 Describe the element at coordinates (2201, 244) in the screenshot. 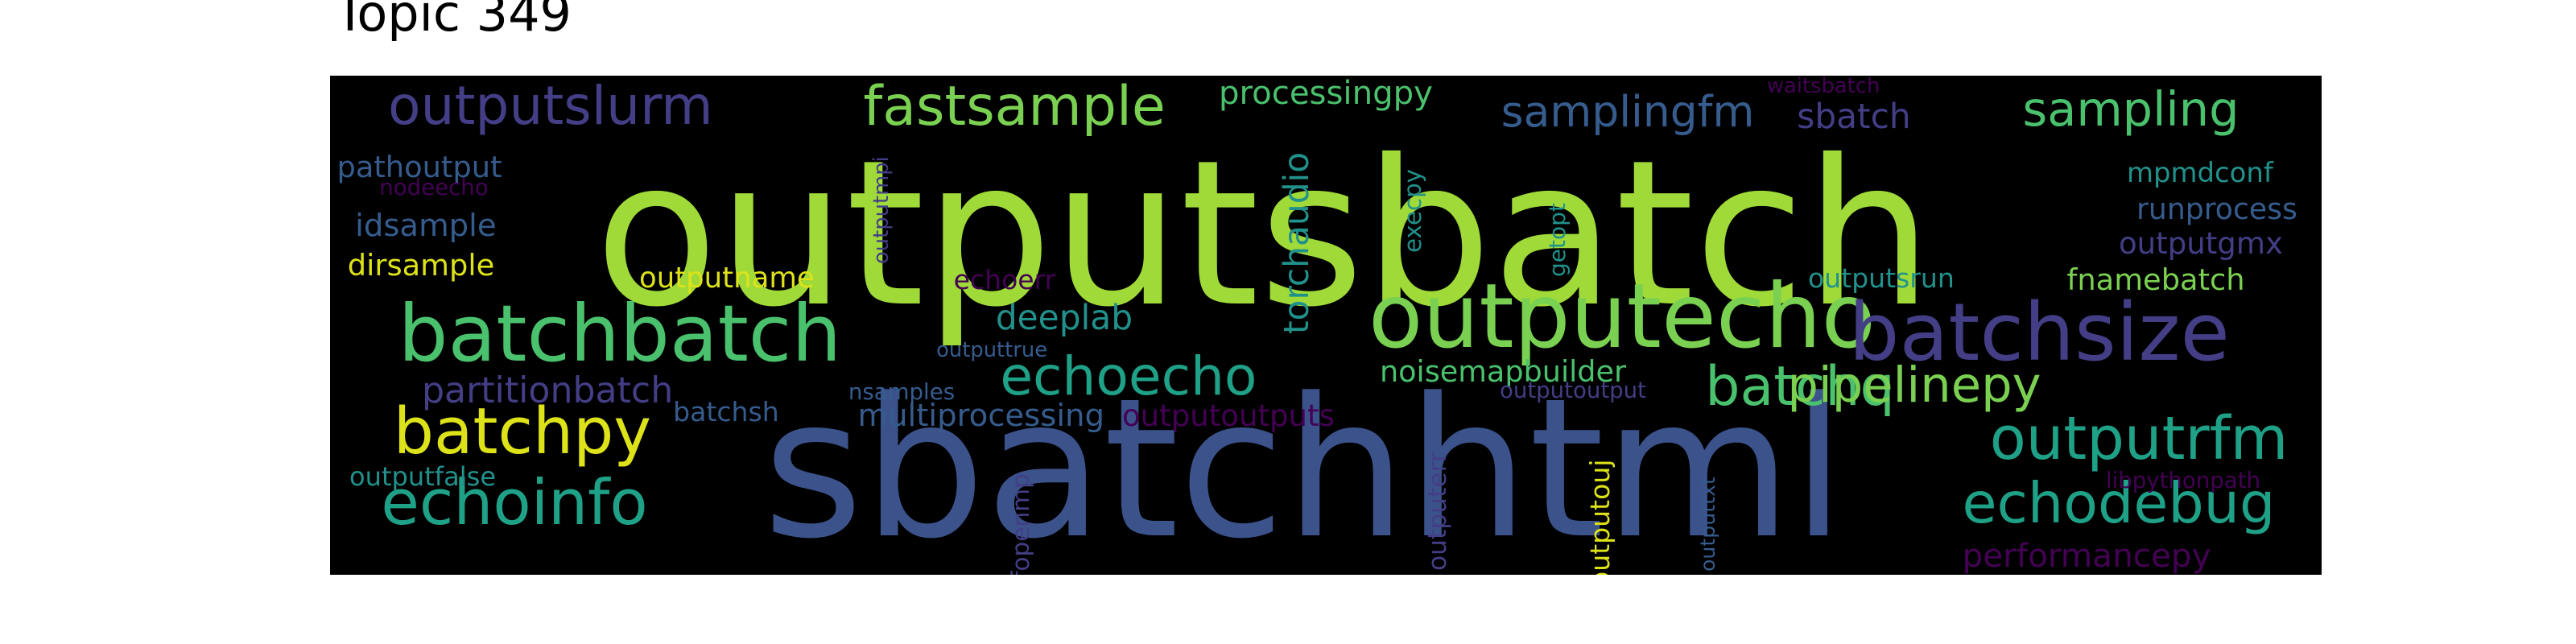

I see `word-outputgmx: outputgmx` at that location.